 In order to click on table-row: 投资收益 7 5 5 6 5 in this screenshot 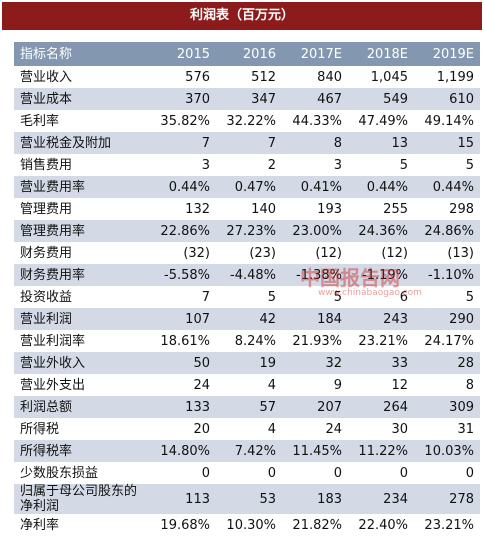, I will do `click(247, 297)`.